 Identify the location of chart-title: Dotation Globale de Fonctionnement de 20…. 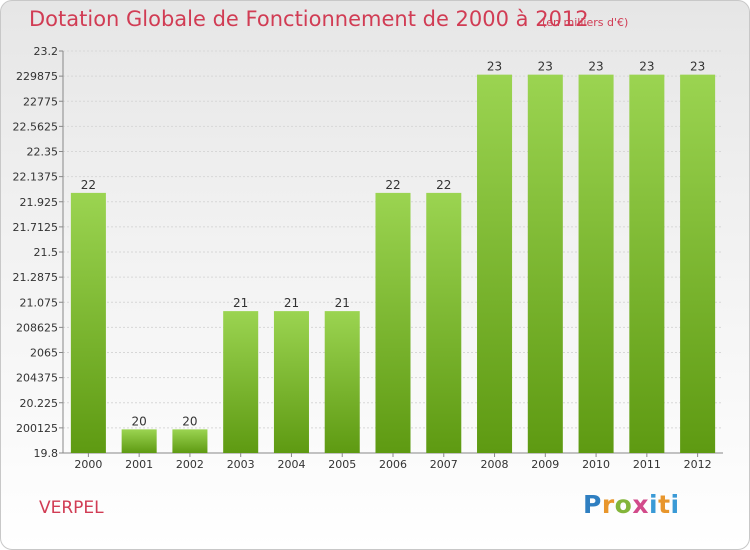
(309, 19).